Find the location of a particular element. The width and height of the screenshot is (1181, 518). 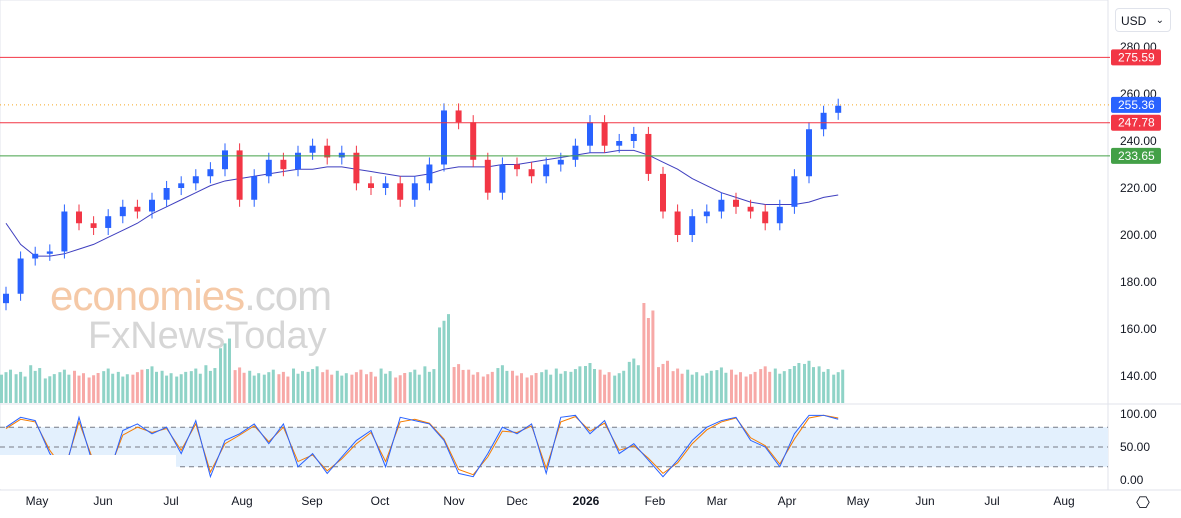

price-tick-label: 220.00 is located at coordinates (1138, 188).